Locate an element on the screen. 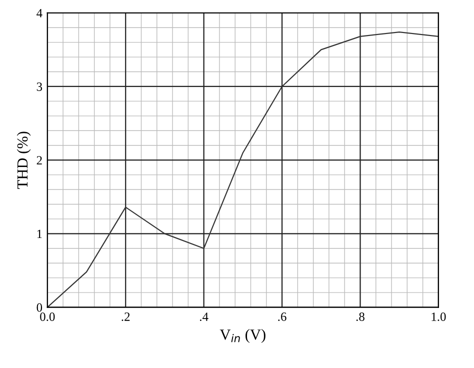 This screenshot has width=474, height=368. x-tick-label: .2 is located at coordinates (126, 316).